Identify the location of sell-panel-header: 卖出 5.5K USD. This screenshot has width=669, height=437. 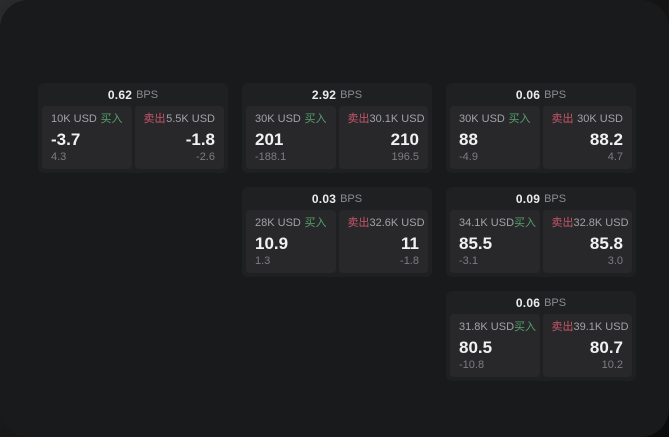
(180, 119).